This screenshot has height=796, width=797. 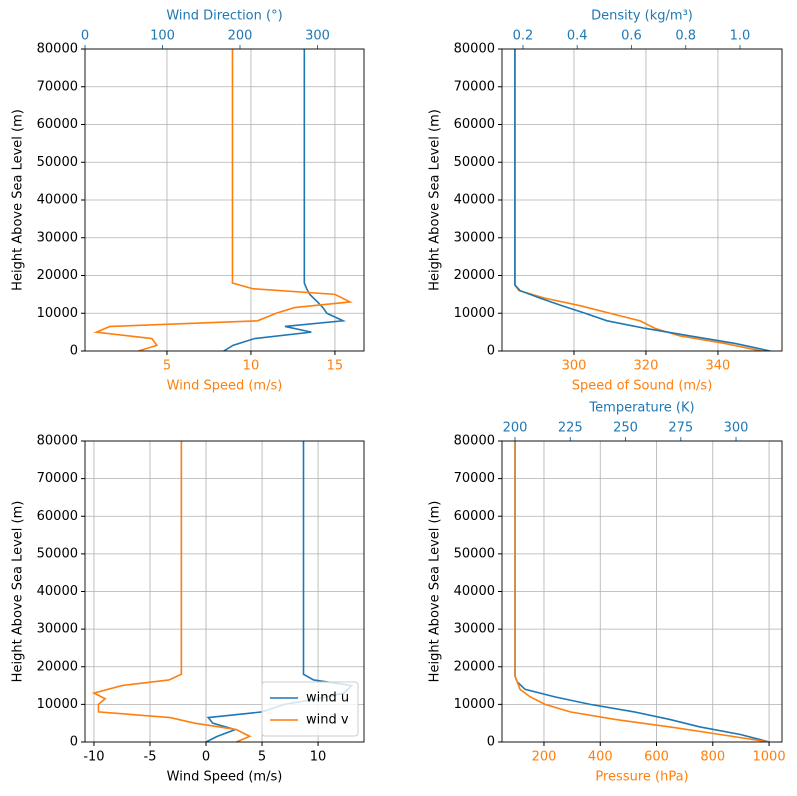 I want to click on x2-tick-label: 0.4, so click(x=577, y=36).